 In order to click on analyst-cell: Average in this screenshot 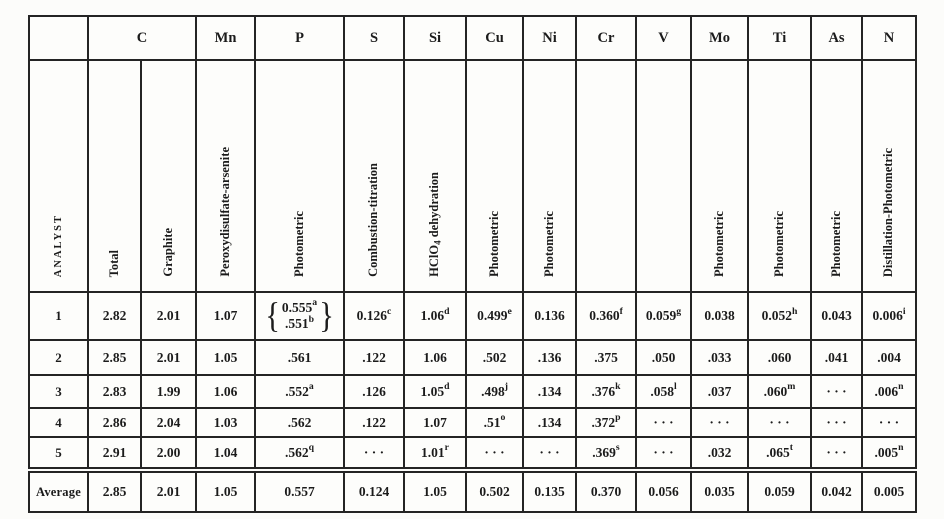, I will do `click(58, 490)`.